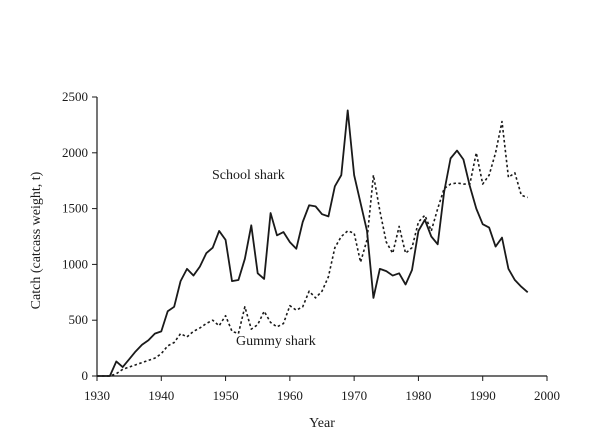 The width and height of the screenshot is (600, 433). I want to click on x-tick-label: 1940, so click(161, 395).